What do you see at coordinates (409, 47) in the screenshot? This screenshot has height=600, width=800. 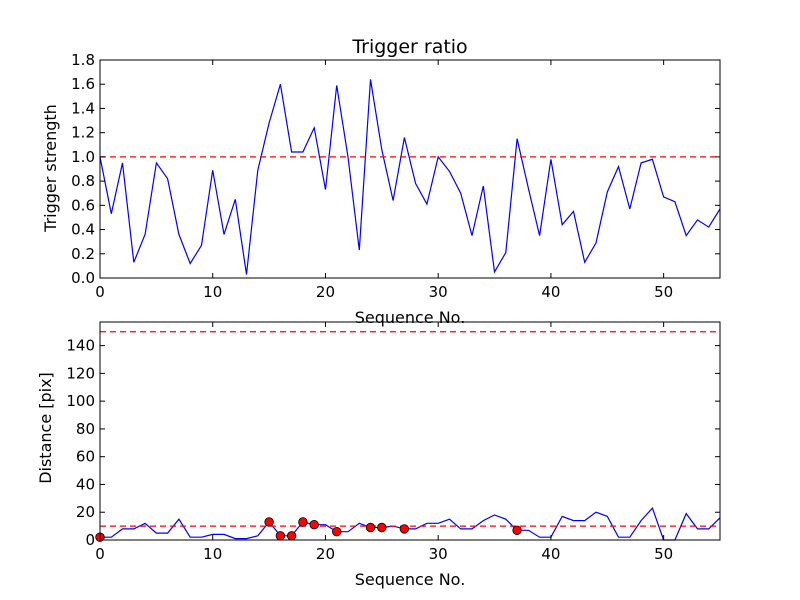 I see `chart-title: Trigger ratio` at bounding box center [409, 47].